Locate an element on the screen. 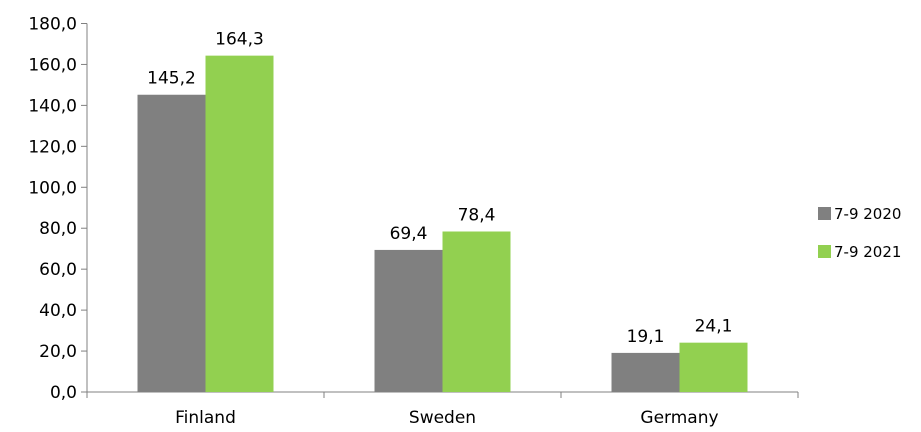  y-tick-label: 80,0 is located at coordinates (58, 229).